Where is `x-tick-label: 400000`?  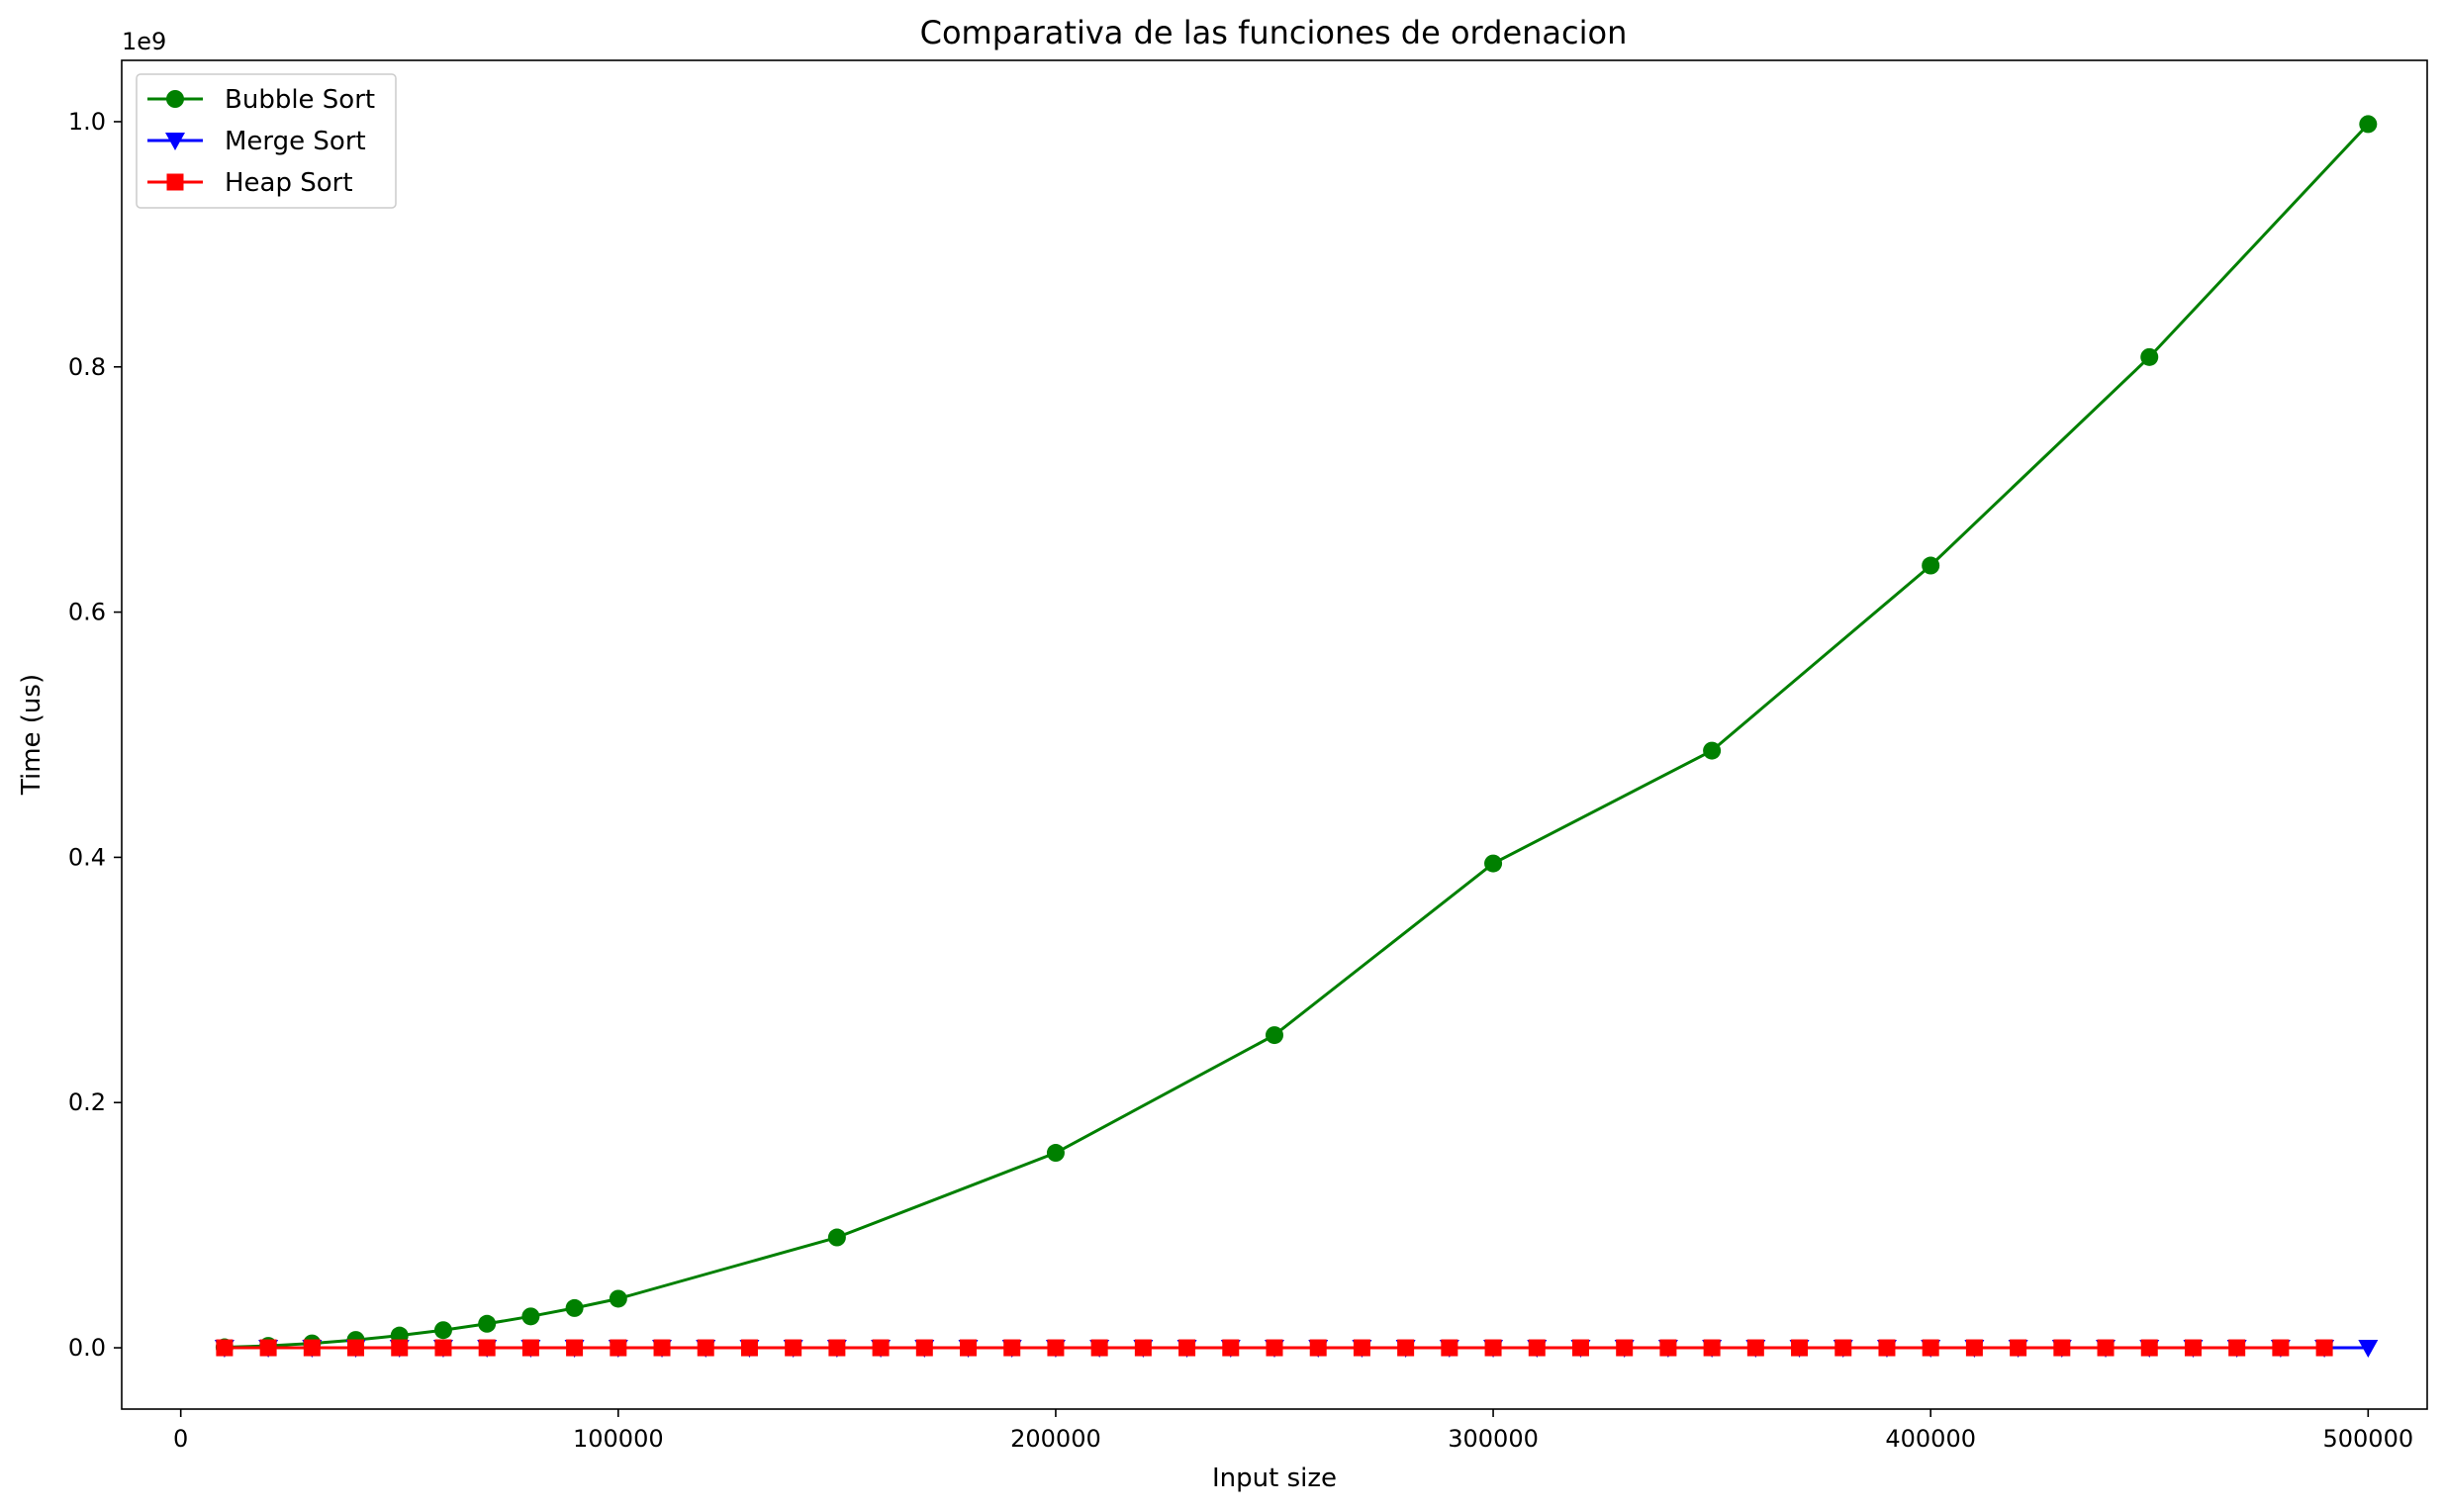
x-tick-label: 400000 is located at coordinates (1930, 1439).